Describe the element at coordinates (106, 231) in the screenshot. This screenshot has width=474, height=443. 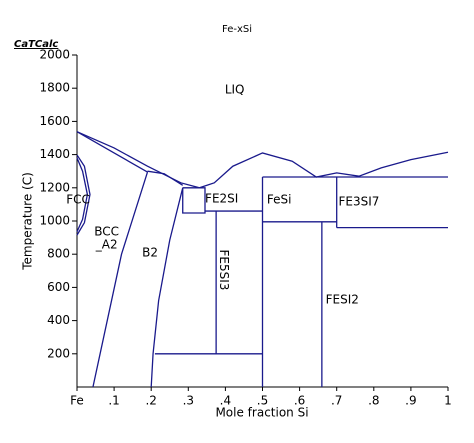
I see `phase-label: BCC` at that location.